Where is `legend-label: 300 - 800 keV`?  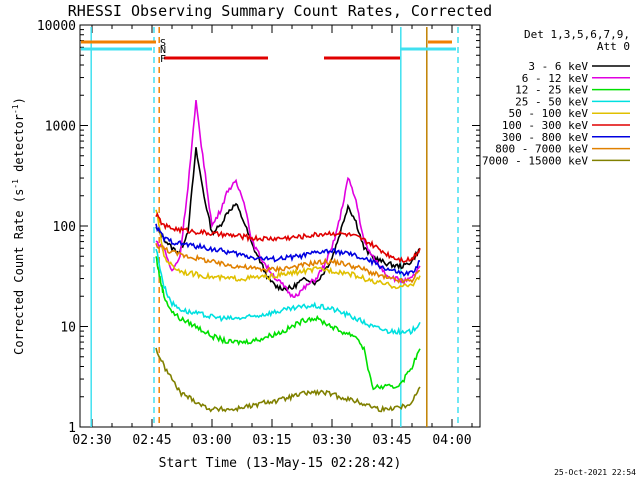 legend-label: 300 - 800 keV is located at coordinates (545, 137).